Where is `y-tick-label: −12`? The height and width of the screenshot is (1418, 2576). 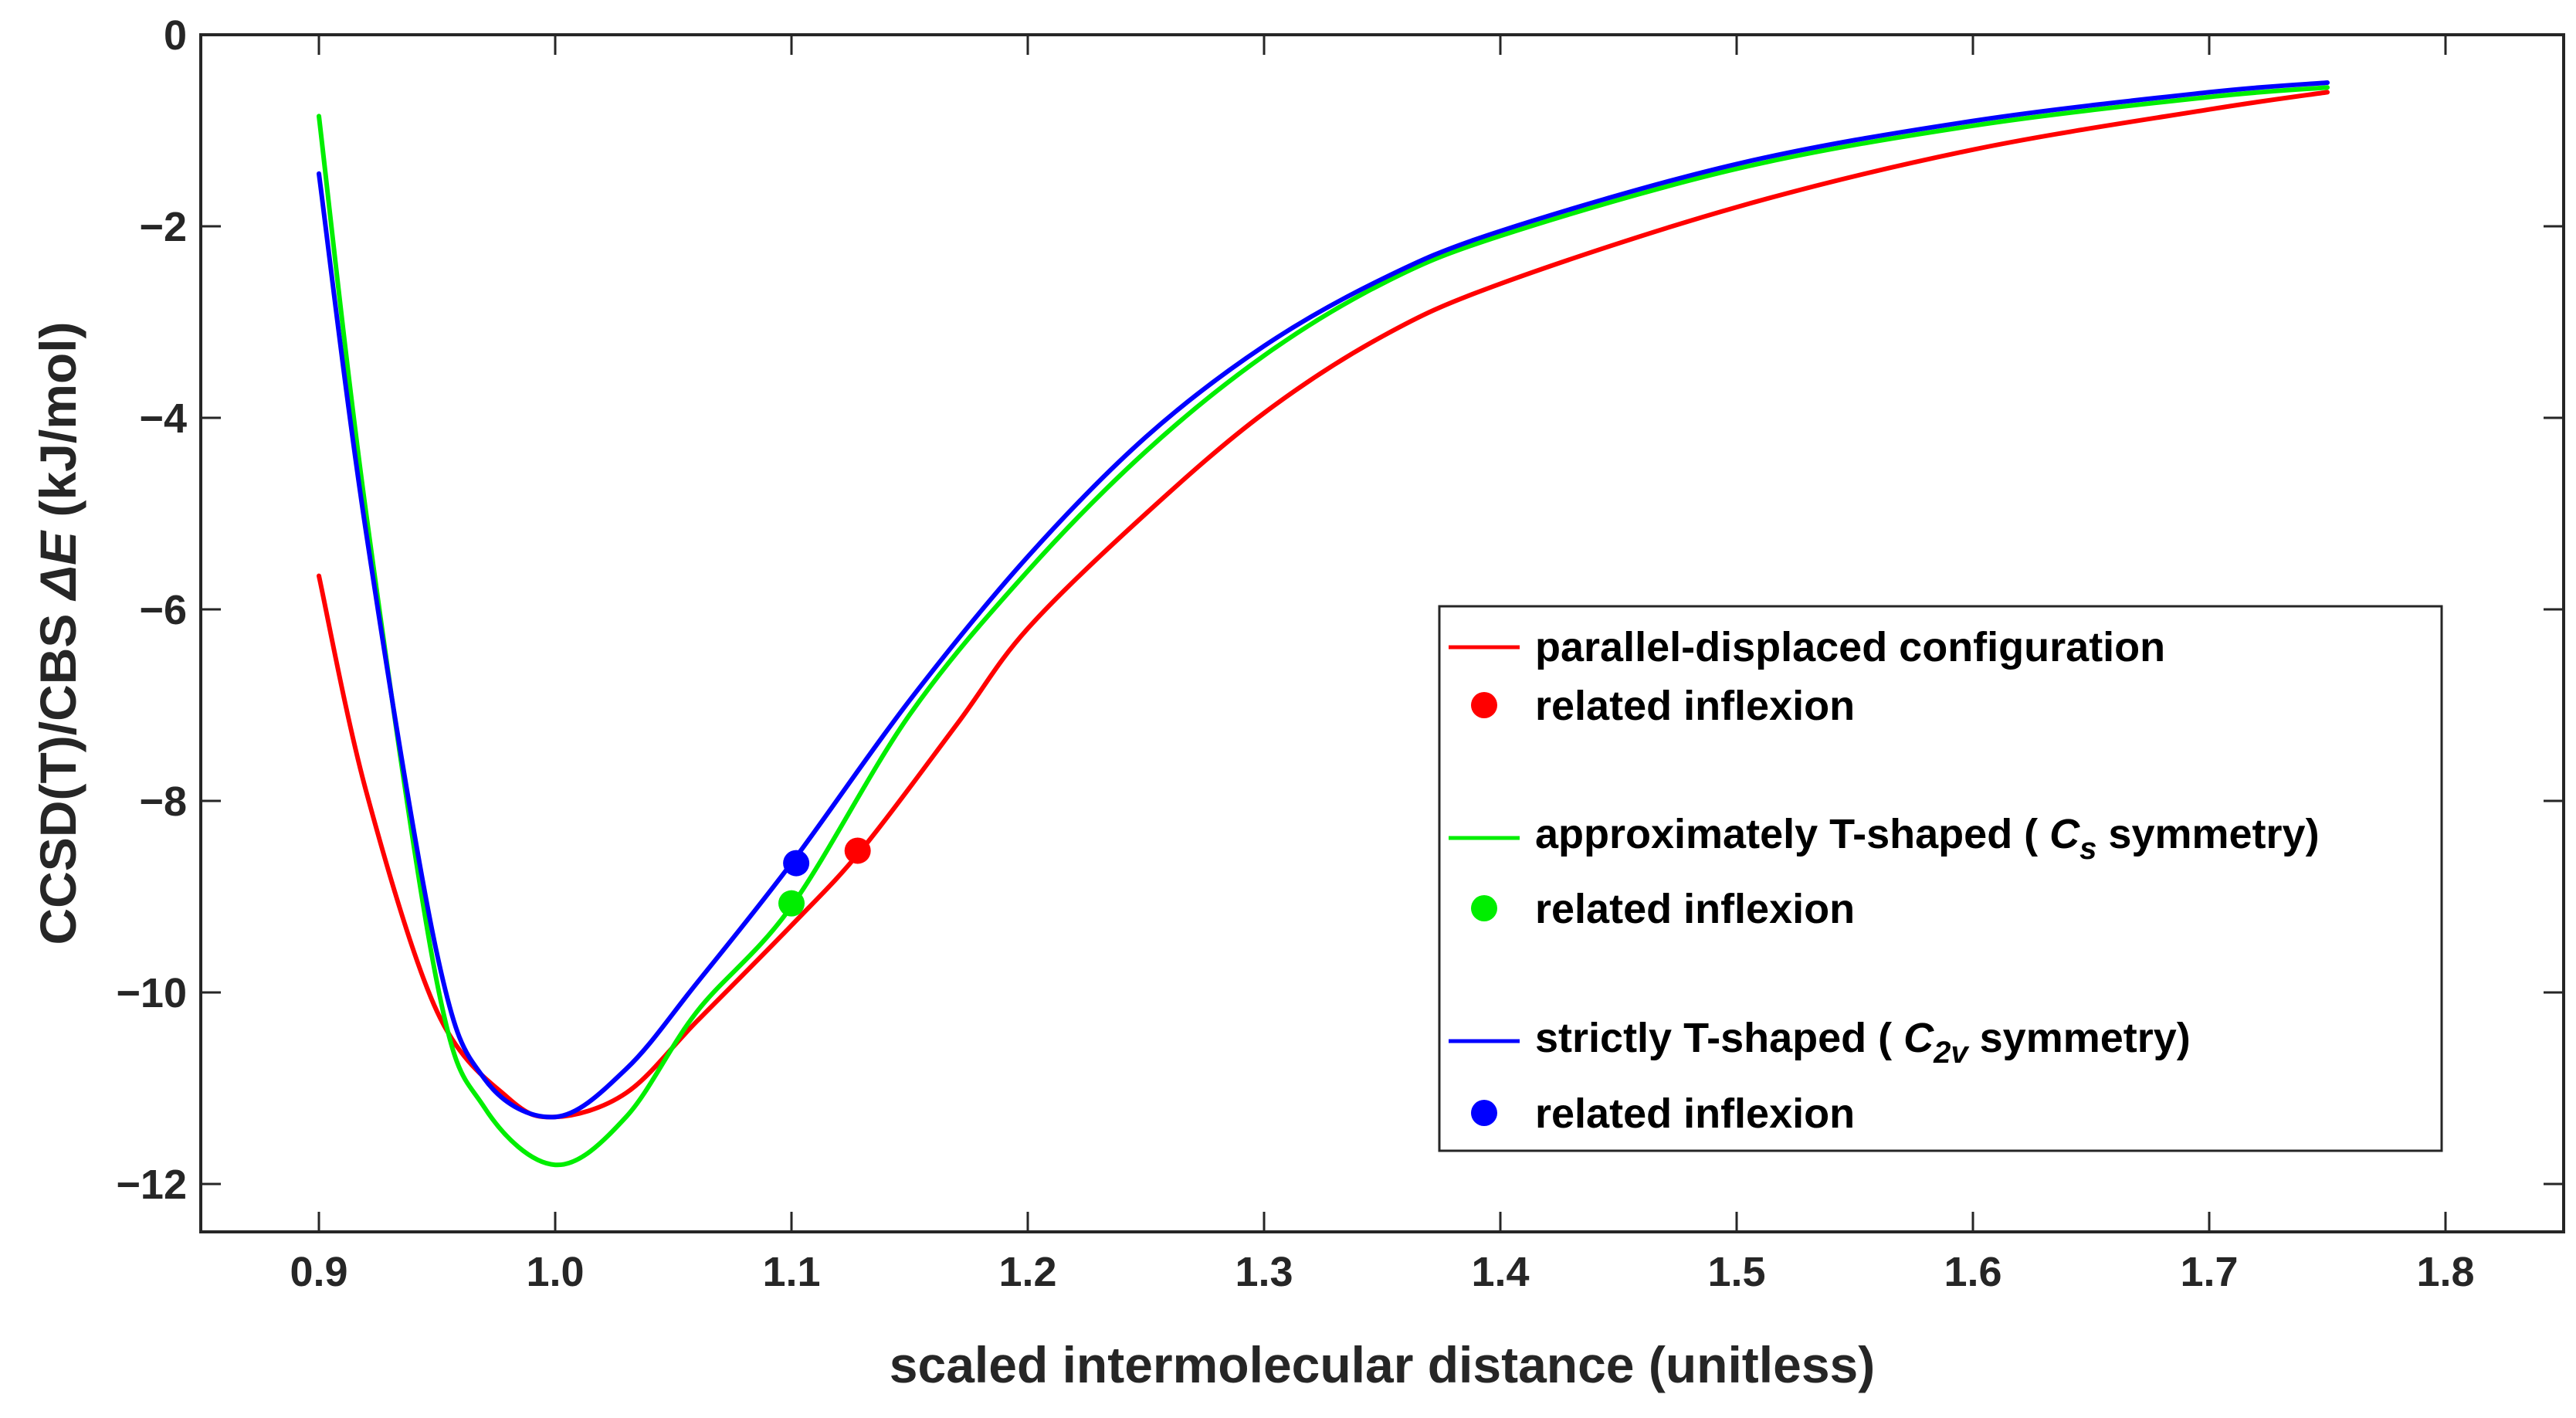 y-tick-label: −12 is located at coordinates (151, 1185).